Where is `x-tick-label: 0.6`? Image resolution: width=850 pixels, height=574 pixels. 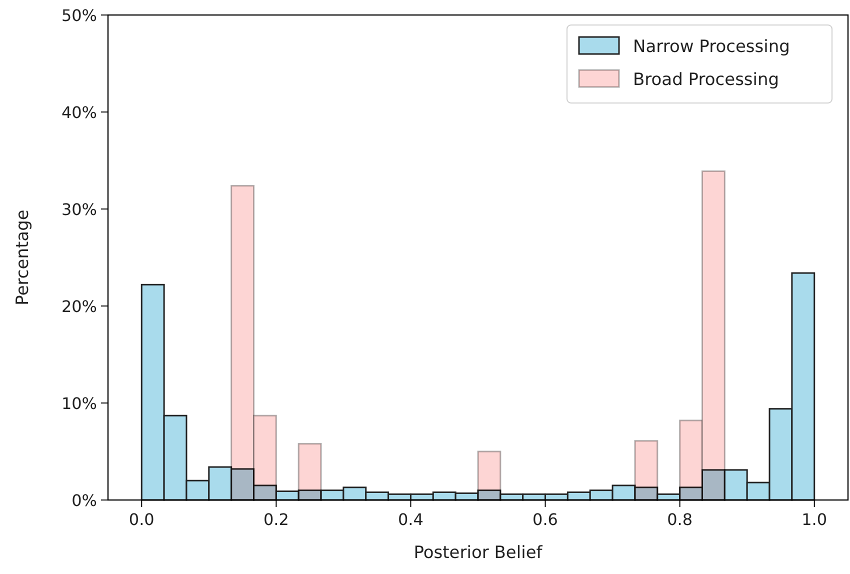
x-tick-label: 0.6 is located at coordinates (545, 519).